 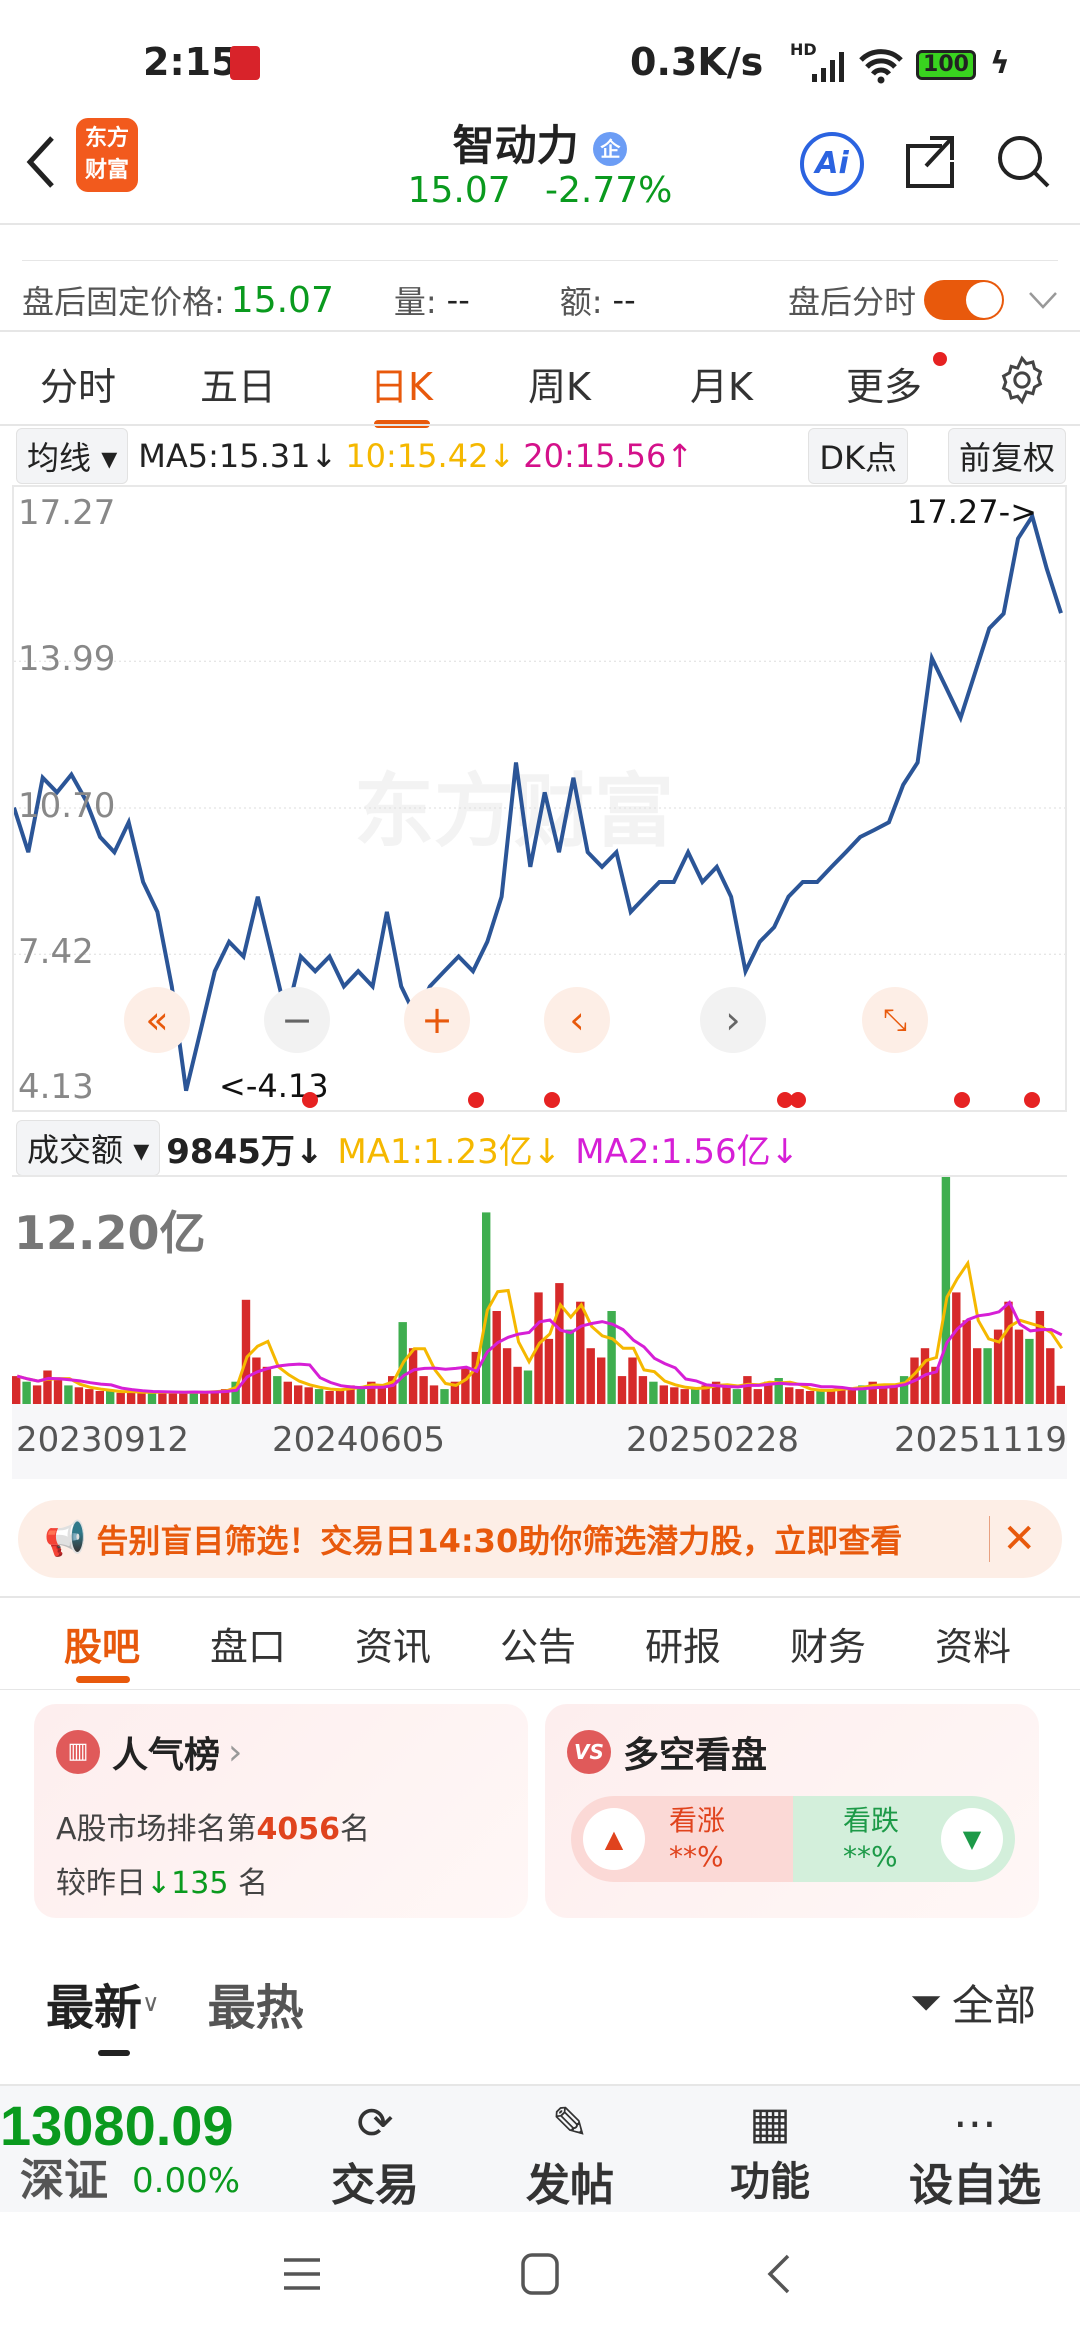 What do you see at coordinates (973, 1647) in the screenshot?
I see `tab-profile: 资料` at bounding box center [973, 1647].